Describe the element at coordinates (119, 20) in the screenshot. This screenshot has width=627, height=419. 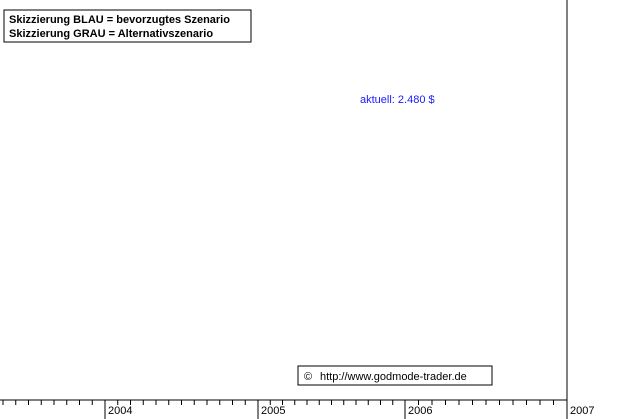
I see `legend-line-blue: Skizzierung BLAU = bevorzugtes Szenario` at that location.